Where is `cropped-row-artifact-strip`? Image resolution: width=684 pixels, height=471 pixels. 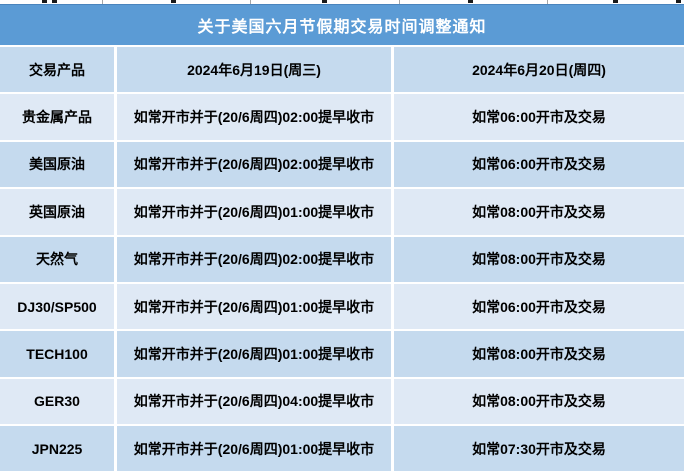
cropped-row-artifact-strip is located at coordinates (342, 2).